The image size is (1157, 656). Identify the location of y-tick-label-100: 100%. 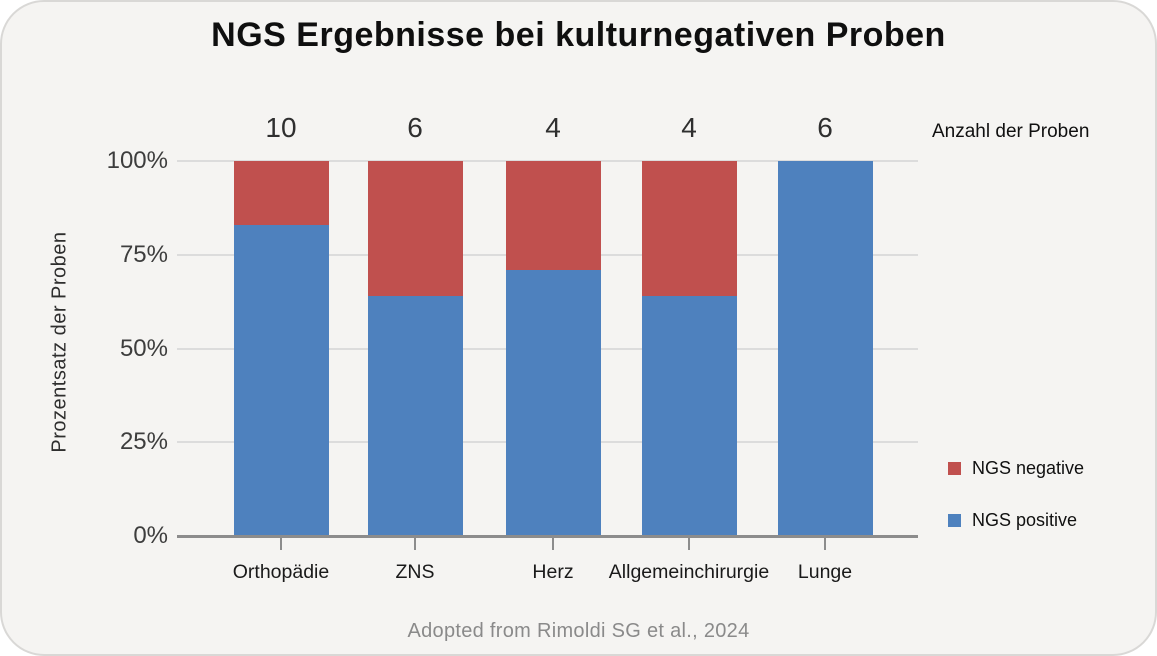
(137, 160).